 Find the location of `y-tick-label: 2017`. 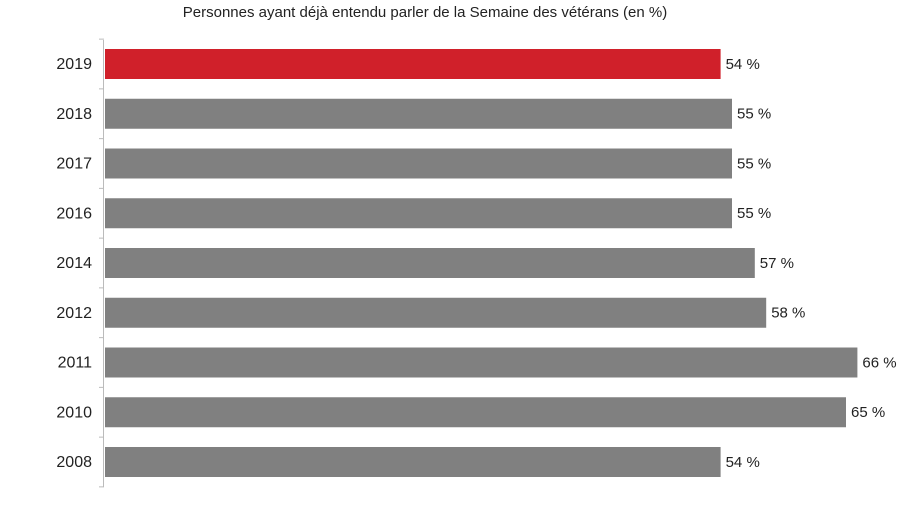

y-tick-label: 2017 is located at coordinates (74, 164).